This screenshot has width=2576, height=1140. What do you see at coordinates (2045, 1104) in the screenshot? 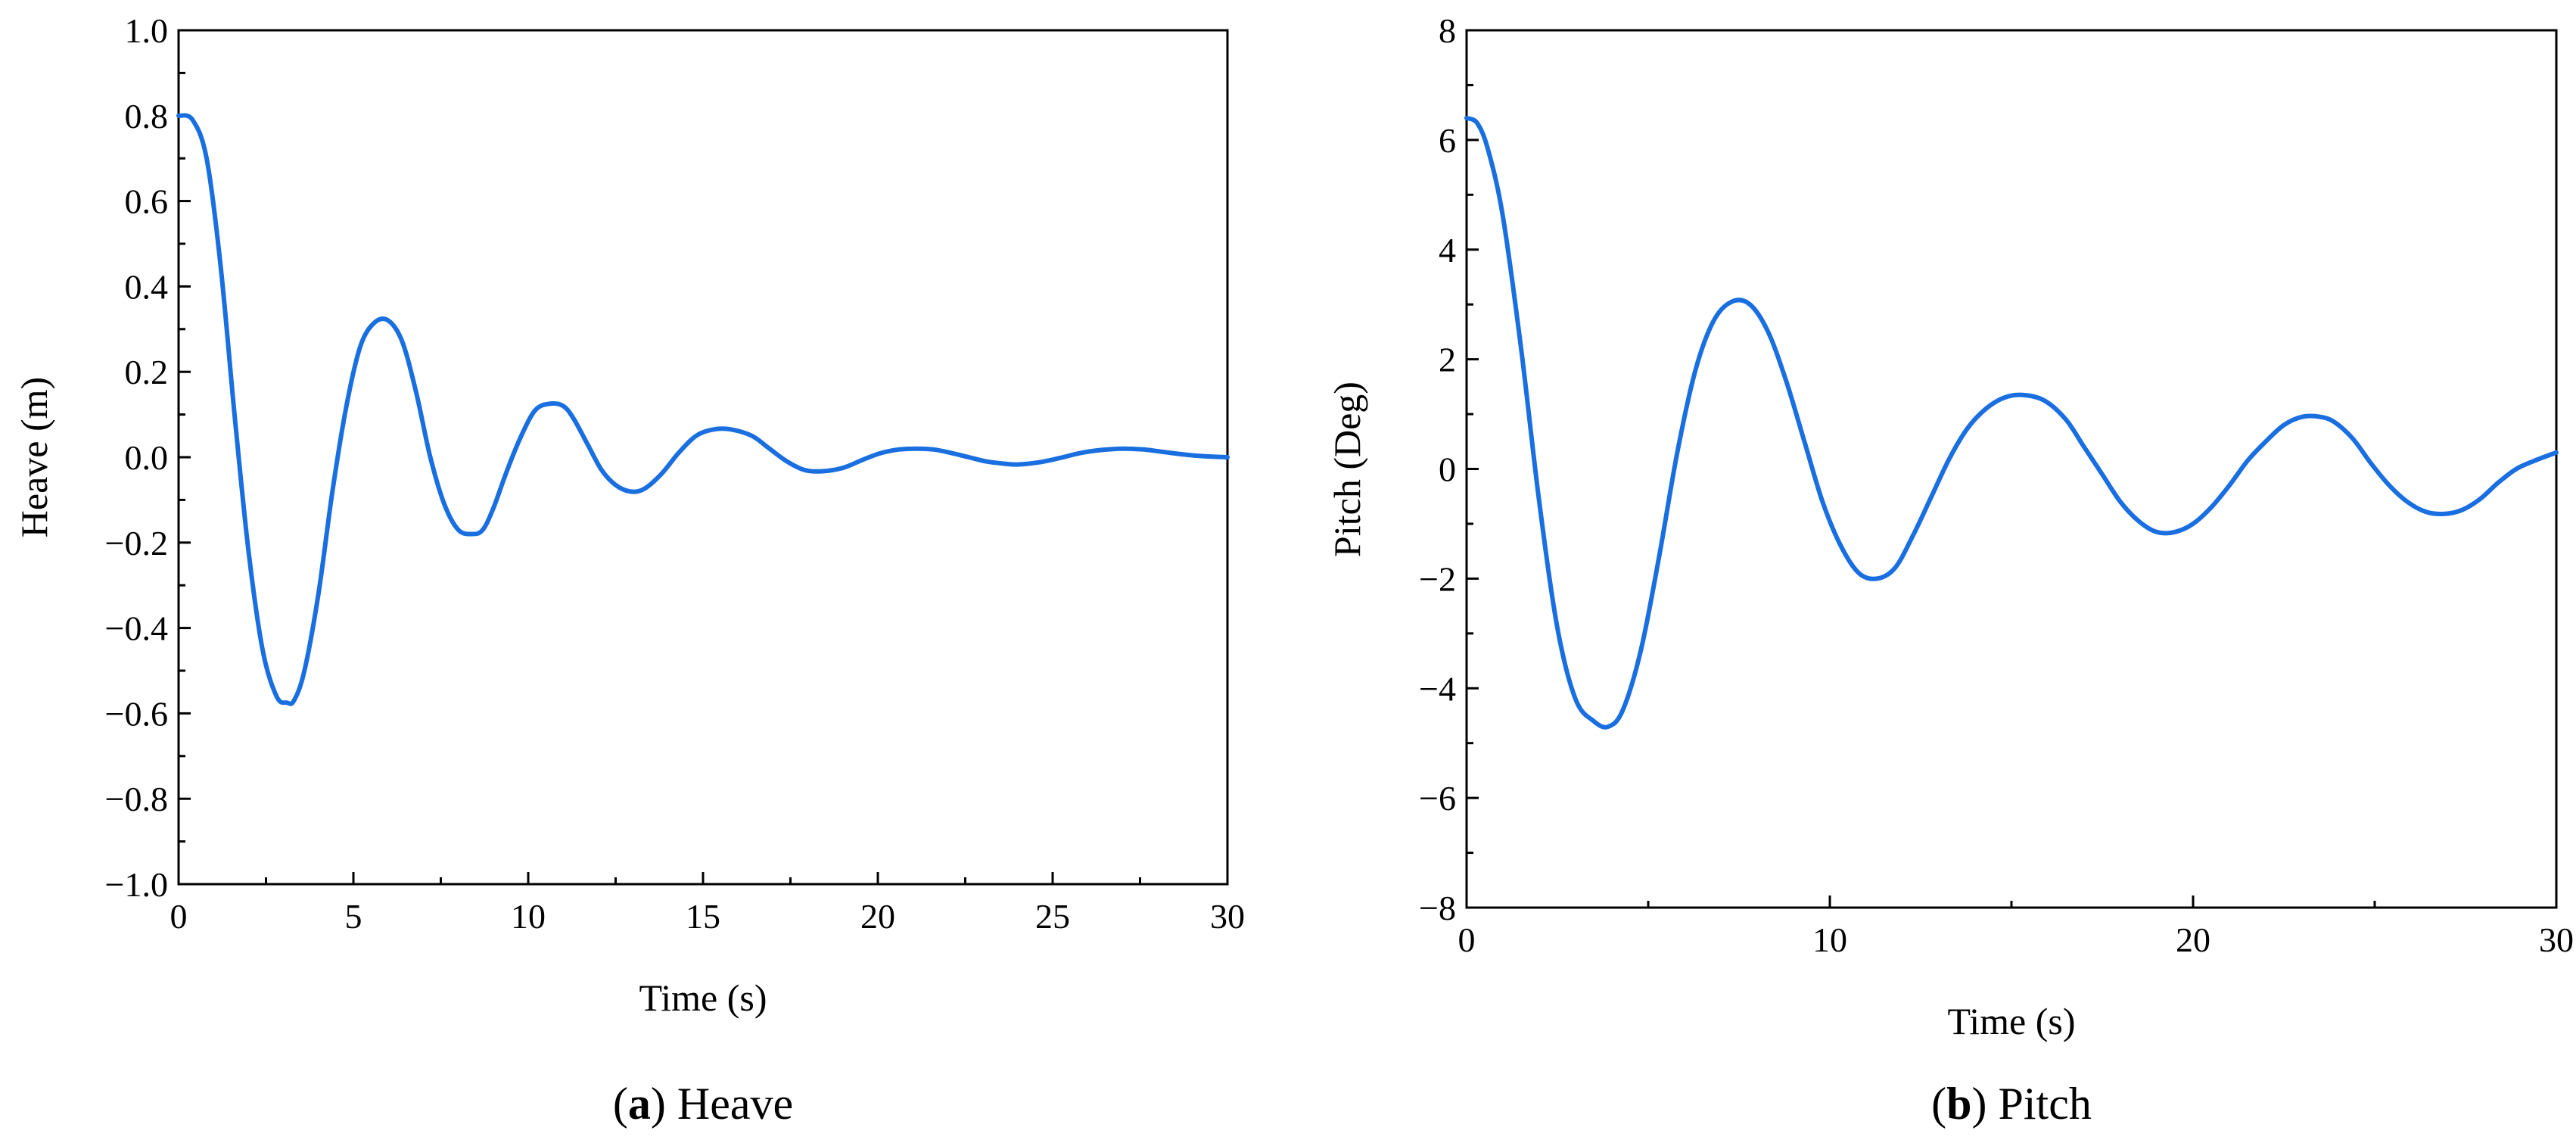
I see `pitch-caption-text: Pitch` at bounding box center [2045, 1104].